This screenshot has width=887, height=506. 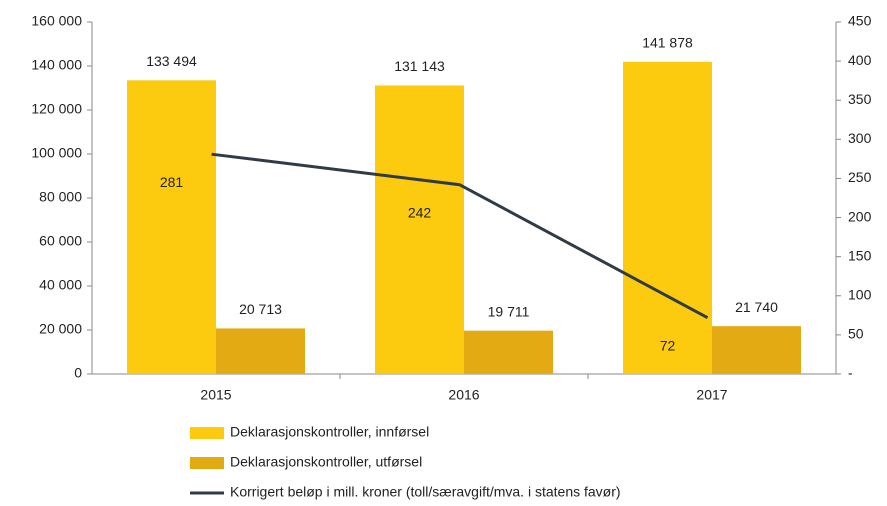 I want to click on y2-tick-label: 200, so click(x=860, y=216).